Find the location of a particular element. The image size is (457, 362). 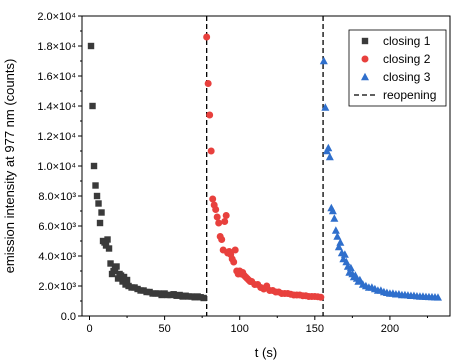

y-tick-label: 4.0×10³ is located at coordinates (57, 257).